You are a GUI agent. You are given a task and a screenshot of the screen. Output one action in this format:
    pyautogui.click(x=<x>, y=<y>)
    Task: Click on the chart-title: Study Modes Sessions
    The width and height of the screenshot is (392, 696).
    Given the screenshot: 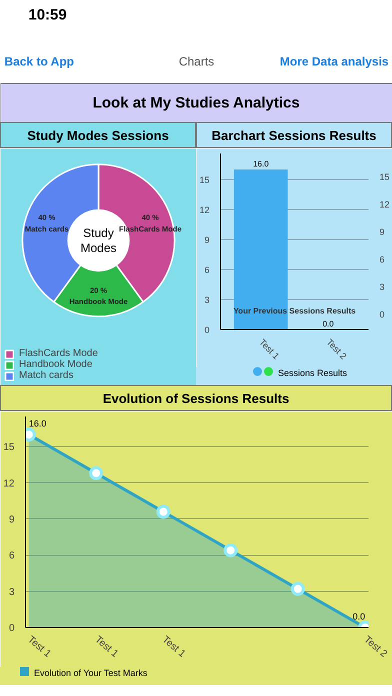 What is the action you would take?
    pyautogui.click(x=98, y=136)
    